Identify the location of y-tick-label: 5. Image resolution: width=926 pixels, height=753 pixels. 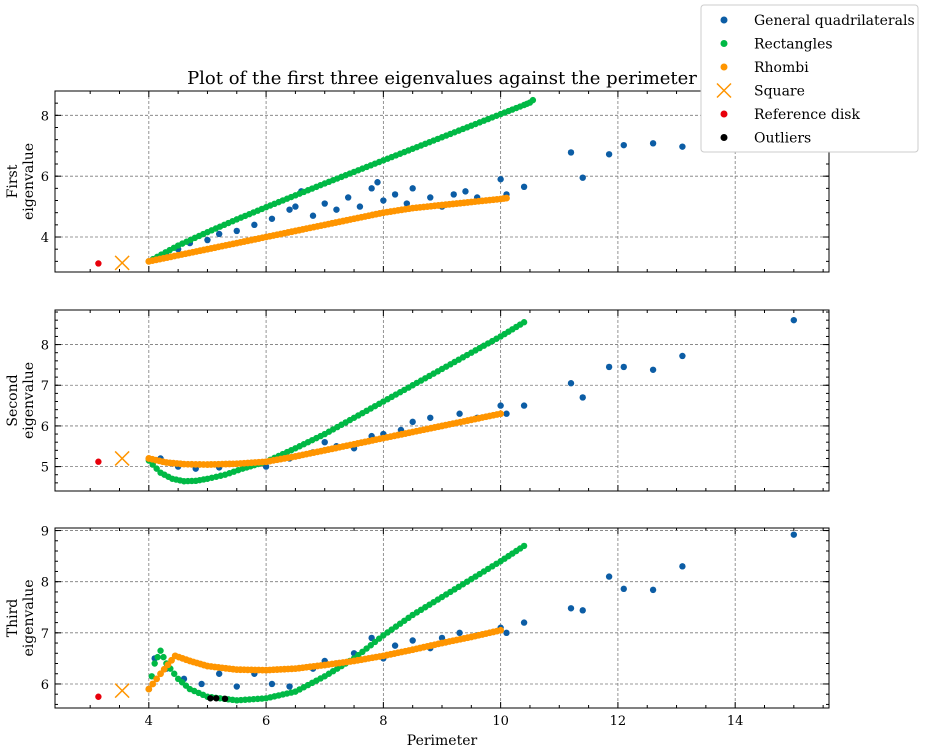
(45, 468).